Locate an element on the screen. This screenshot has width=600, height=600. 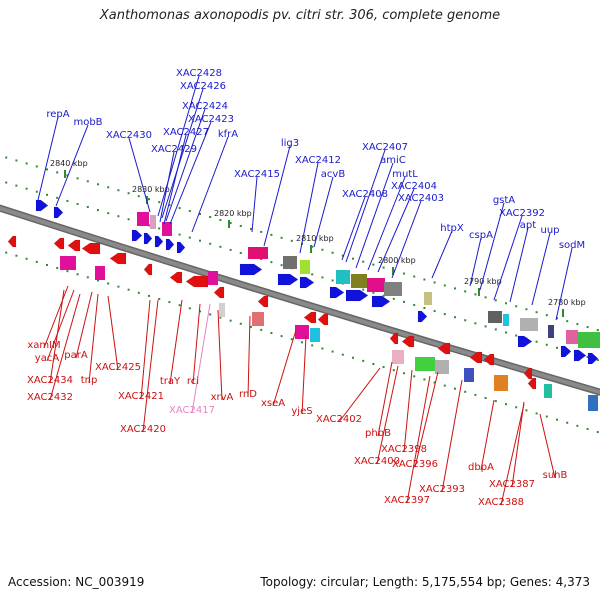
gene-label-forward: XAC2392 is located at coordinates (522, 213).